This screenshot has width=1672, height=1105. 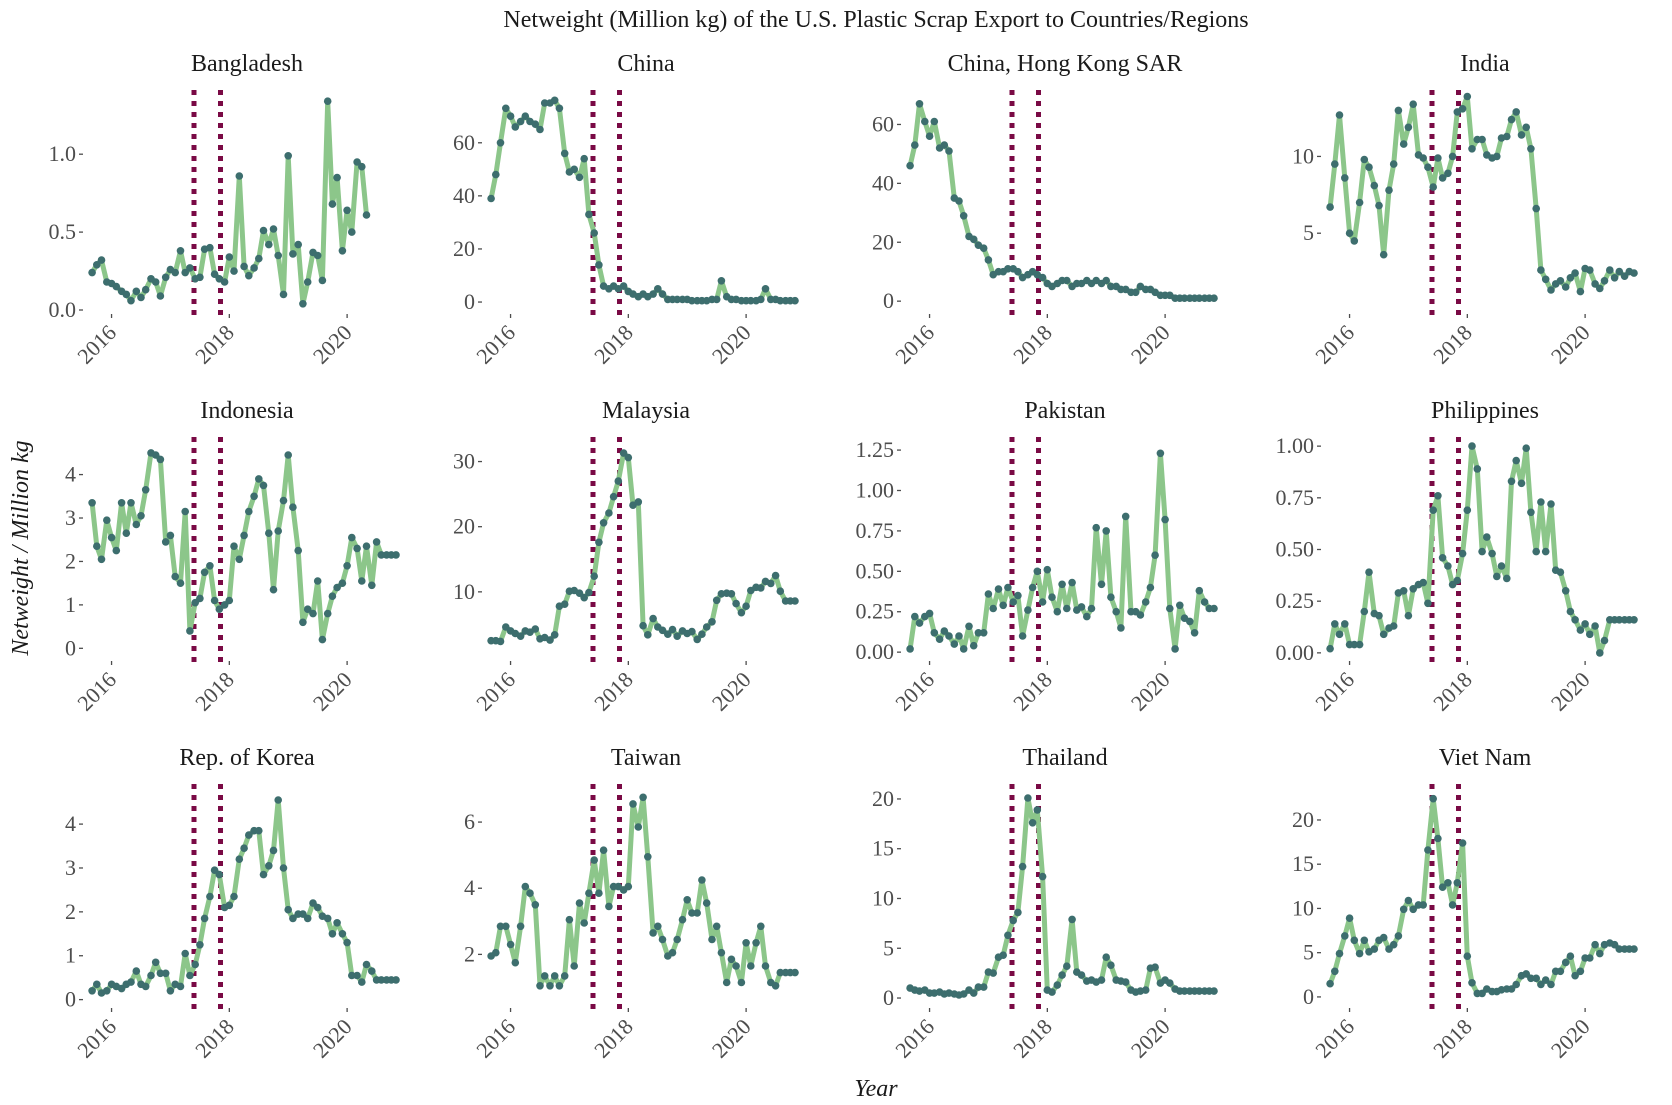 I want to click on y-tick-label: 0.25, so click(x=875, y=611).